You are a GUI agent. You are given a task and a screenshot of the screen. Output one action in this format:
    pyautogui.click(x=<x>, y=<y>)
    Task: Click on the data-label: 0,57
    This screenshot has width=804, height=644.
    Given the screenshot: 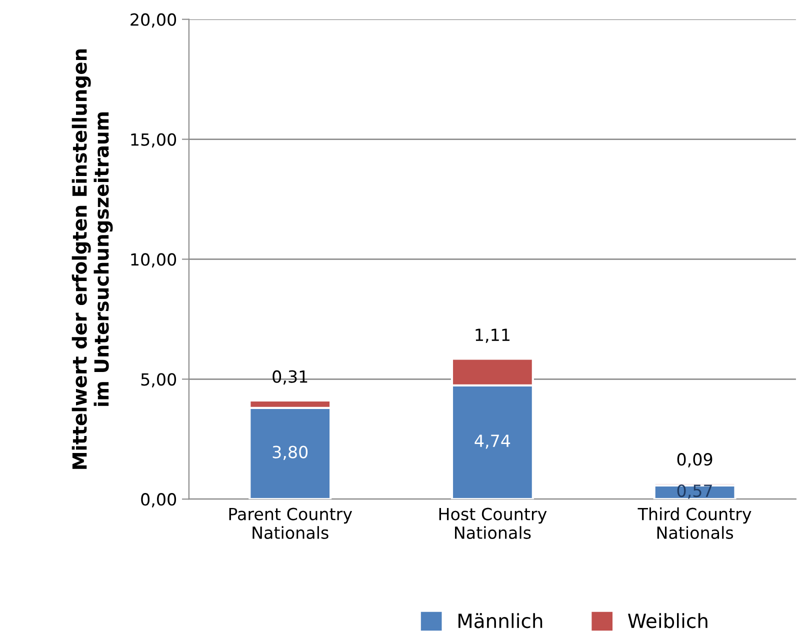 What is the action you would take?
    pyautogui.click(x=694, y=491)
    